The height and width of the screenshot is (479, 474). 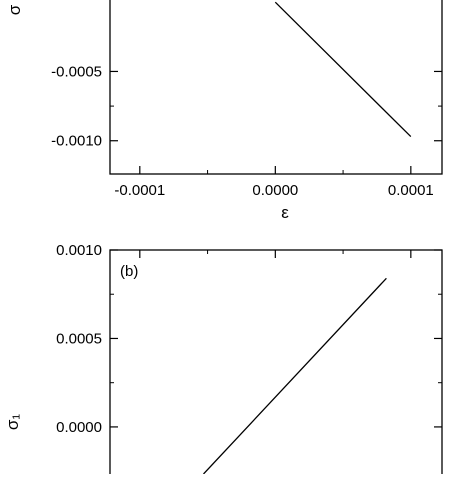 I want to click on panel-a-x-tick-label: 0.0000, so click(x=275, y=190).